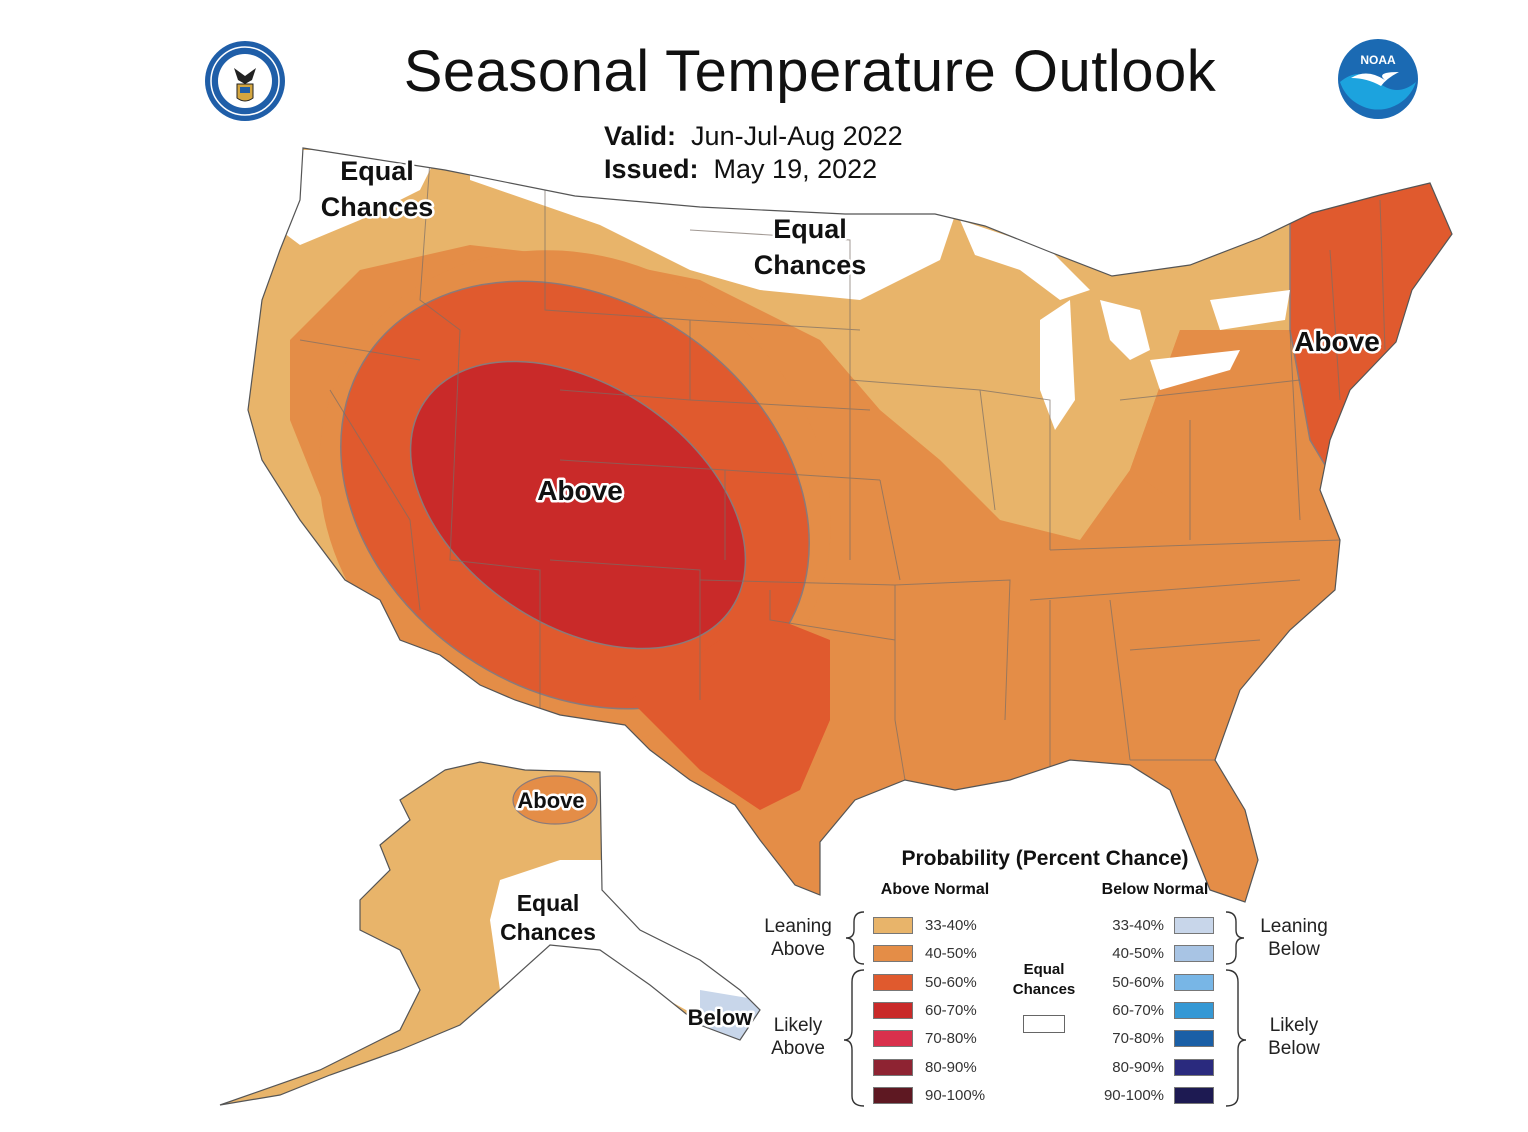  Describe the element at coordinates (798, 1025) in the screenshot. I see `legend-likely-above-line1: Likely` at that location.